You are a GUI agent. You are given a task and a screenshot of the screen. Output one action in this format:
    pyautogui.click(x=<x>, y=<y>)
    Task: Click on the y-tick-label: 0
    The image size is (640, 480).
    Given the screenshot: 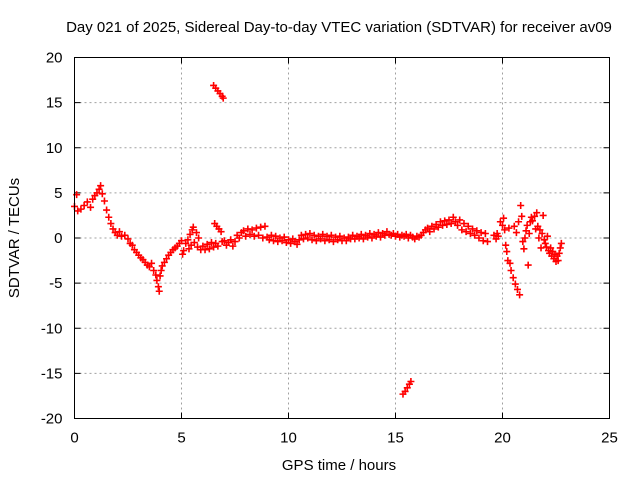 What is the action you would take?
    pyautogui.click(x=58, y=238)
    